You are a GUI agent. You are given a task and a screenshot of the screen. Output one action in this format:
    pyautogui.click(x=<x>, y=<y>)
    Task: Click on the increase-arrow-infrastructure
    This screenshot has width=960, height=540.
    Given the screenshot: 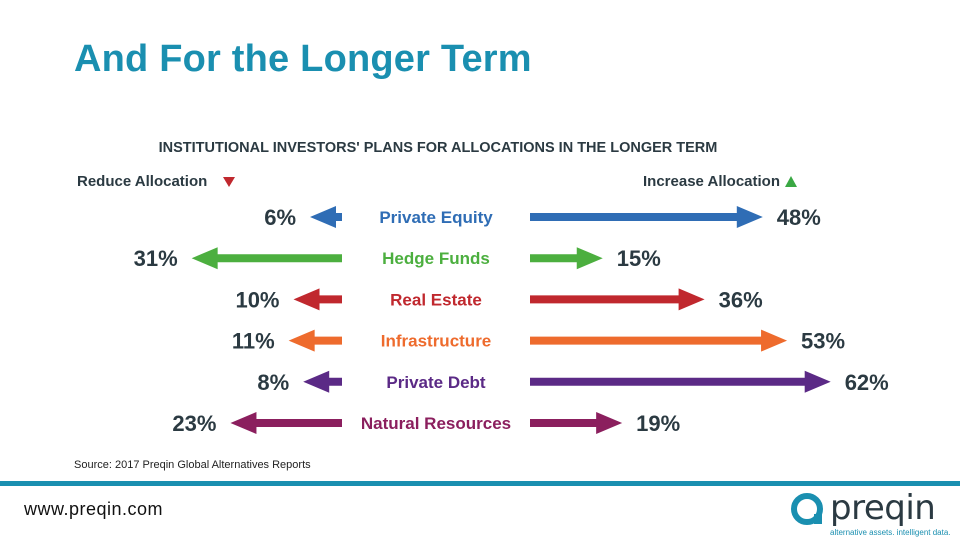 What is the action you would take?
    pyautogui.click(x=659, y=340)
    